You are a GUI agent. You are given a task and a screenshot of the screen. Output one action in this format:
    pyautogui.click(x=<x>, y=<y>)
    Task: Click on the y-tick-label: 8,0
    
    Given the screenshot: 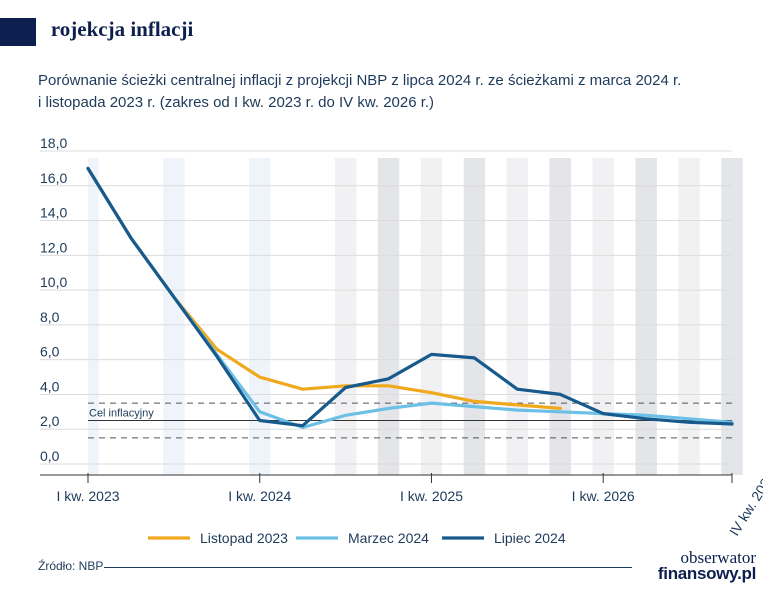 What is the action you would take?
    pyautogui.click(x=50, y=317)
    